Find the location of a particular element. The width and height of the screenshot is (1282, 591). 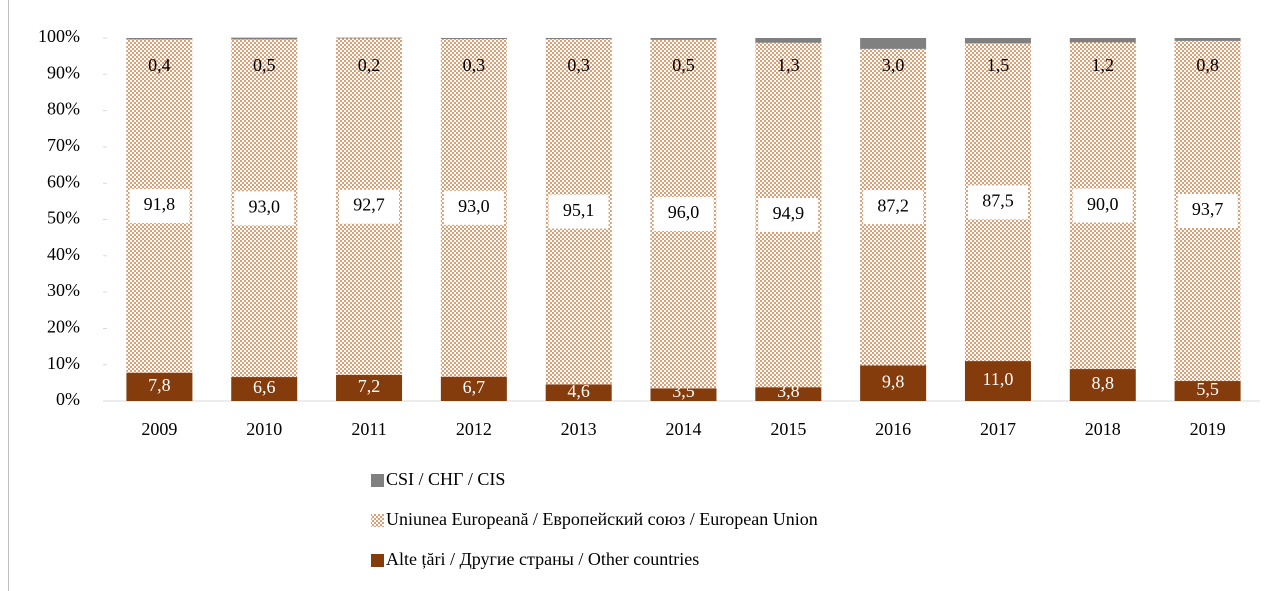

x-tick-label: 2009 is located at coordinates (159, 429).